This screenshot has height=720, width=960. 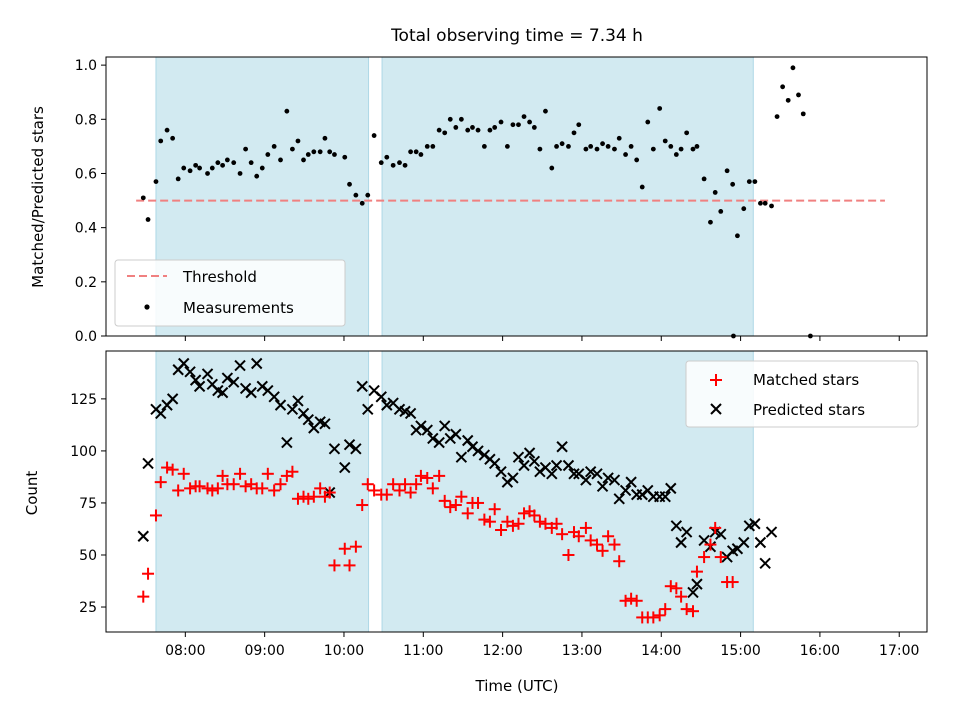 I want to click on legend-matched-swatch, so click(x=716, y=380).